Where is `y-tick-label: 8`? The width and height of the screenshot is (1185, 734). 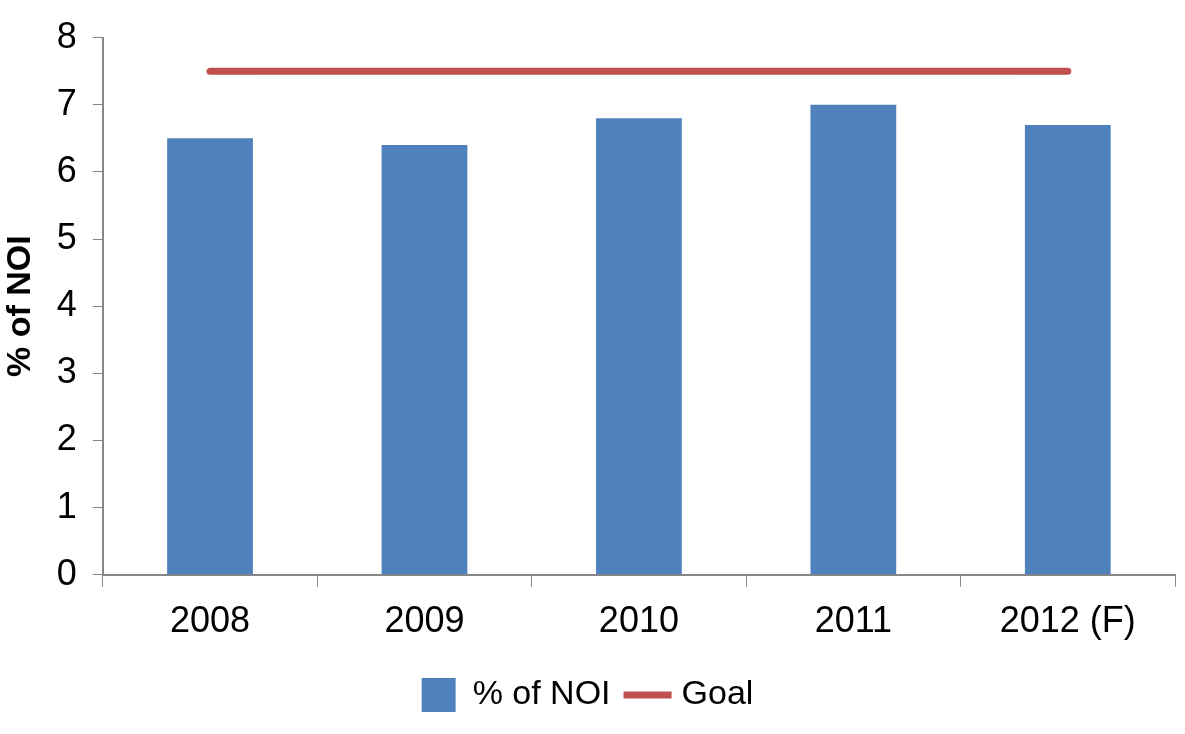
y-tick-label: 8 is located at coordinates (66, 35).